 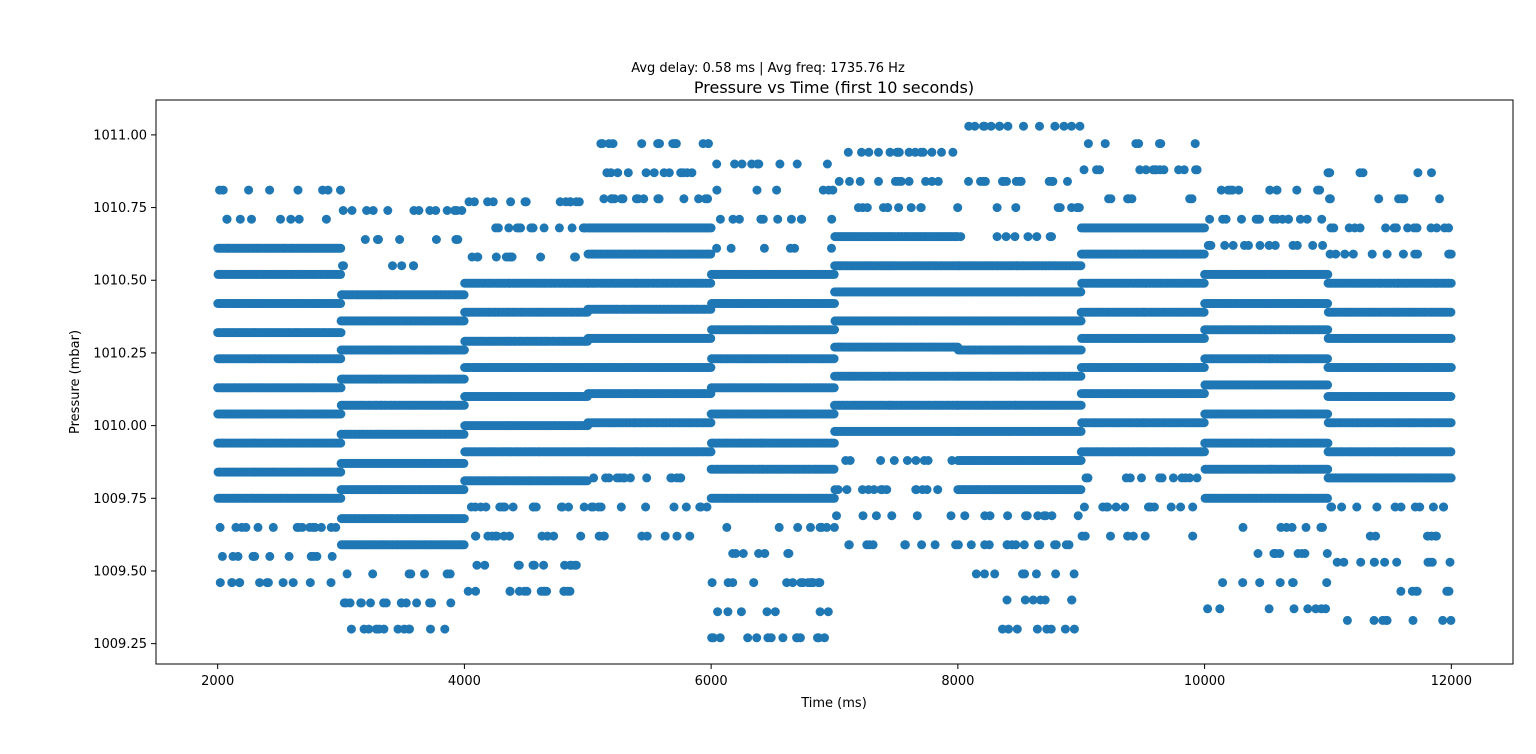 I want to click on chart-title: Pressure vs Time (first 10 seconds), so click(x=834, y=87).